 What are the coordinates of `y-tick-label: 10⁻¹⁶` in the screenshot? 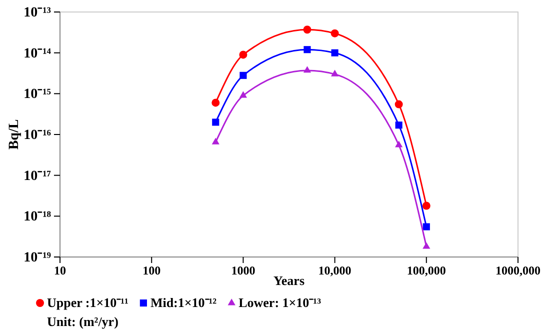 It's located at (37, 135).